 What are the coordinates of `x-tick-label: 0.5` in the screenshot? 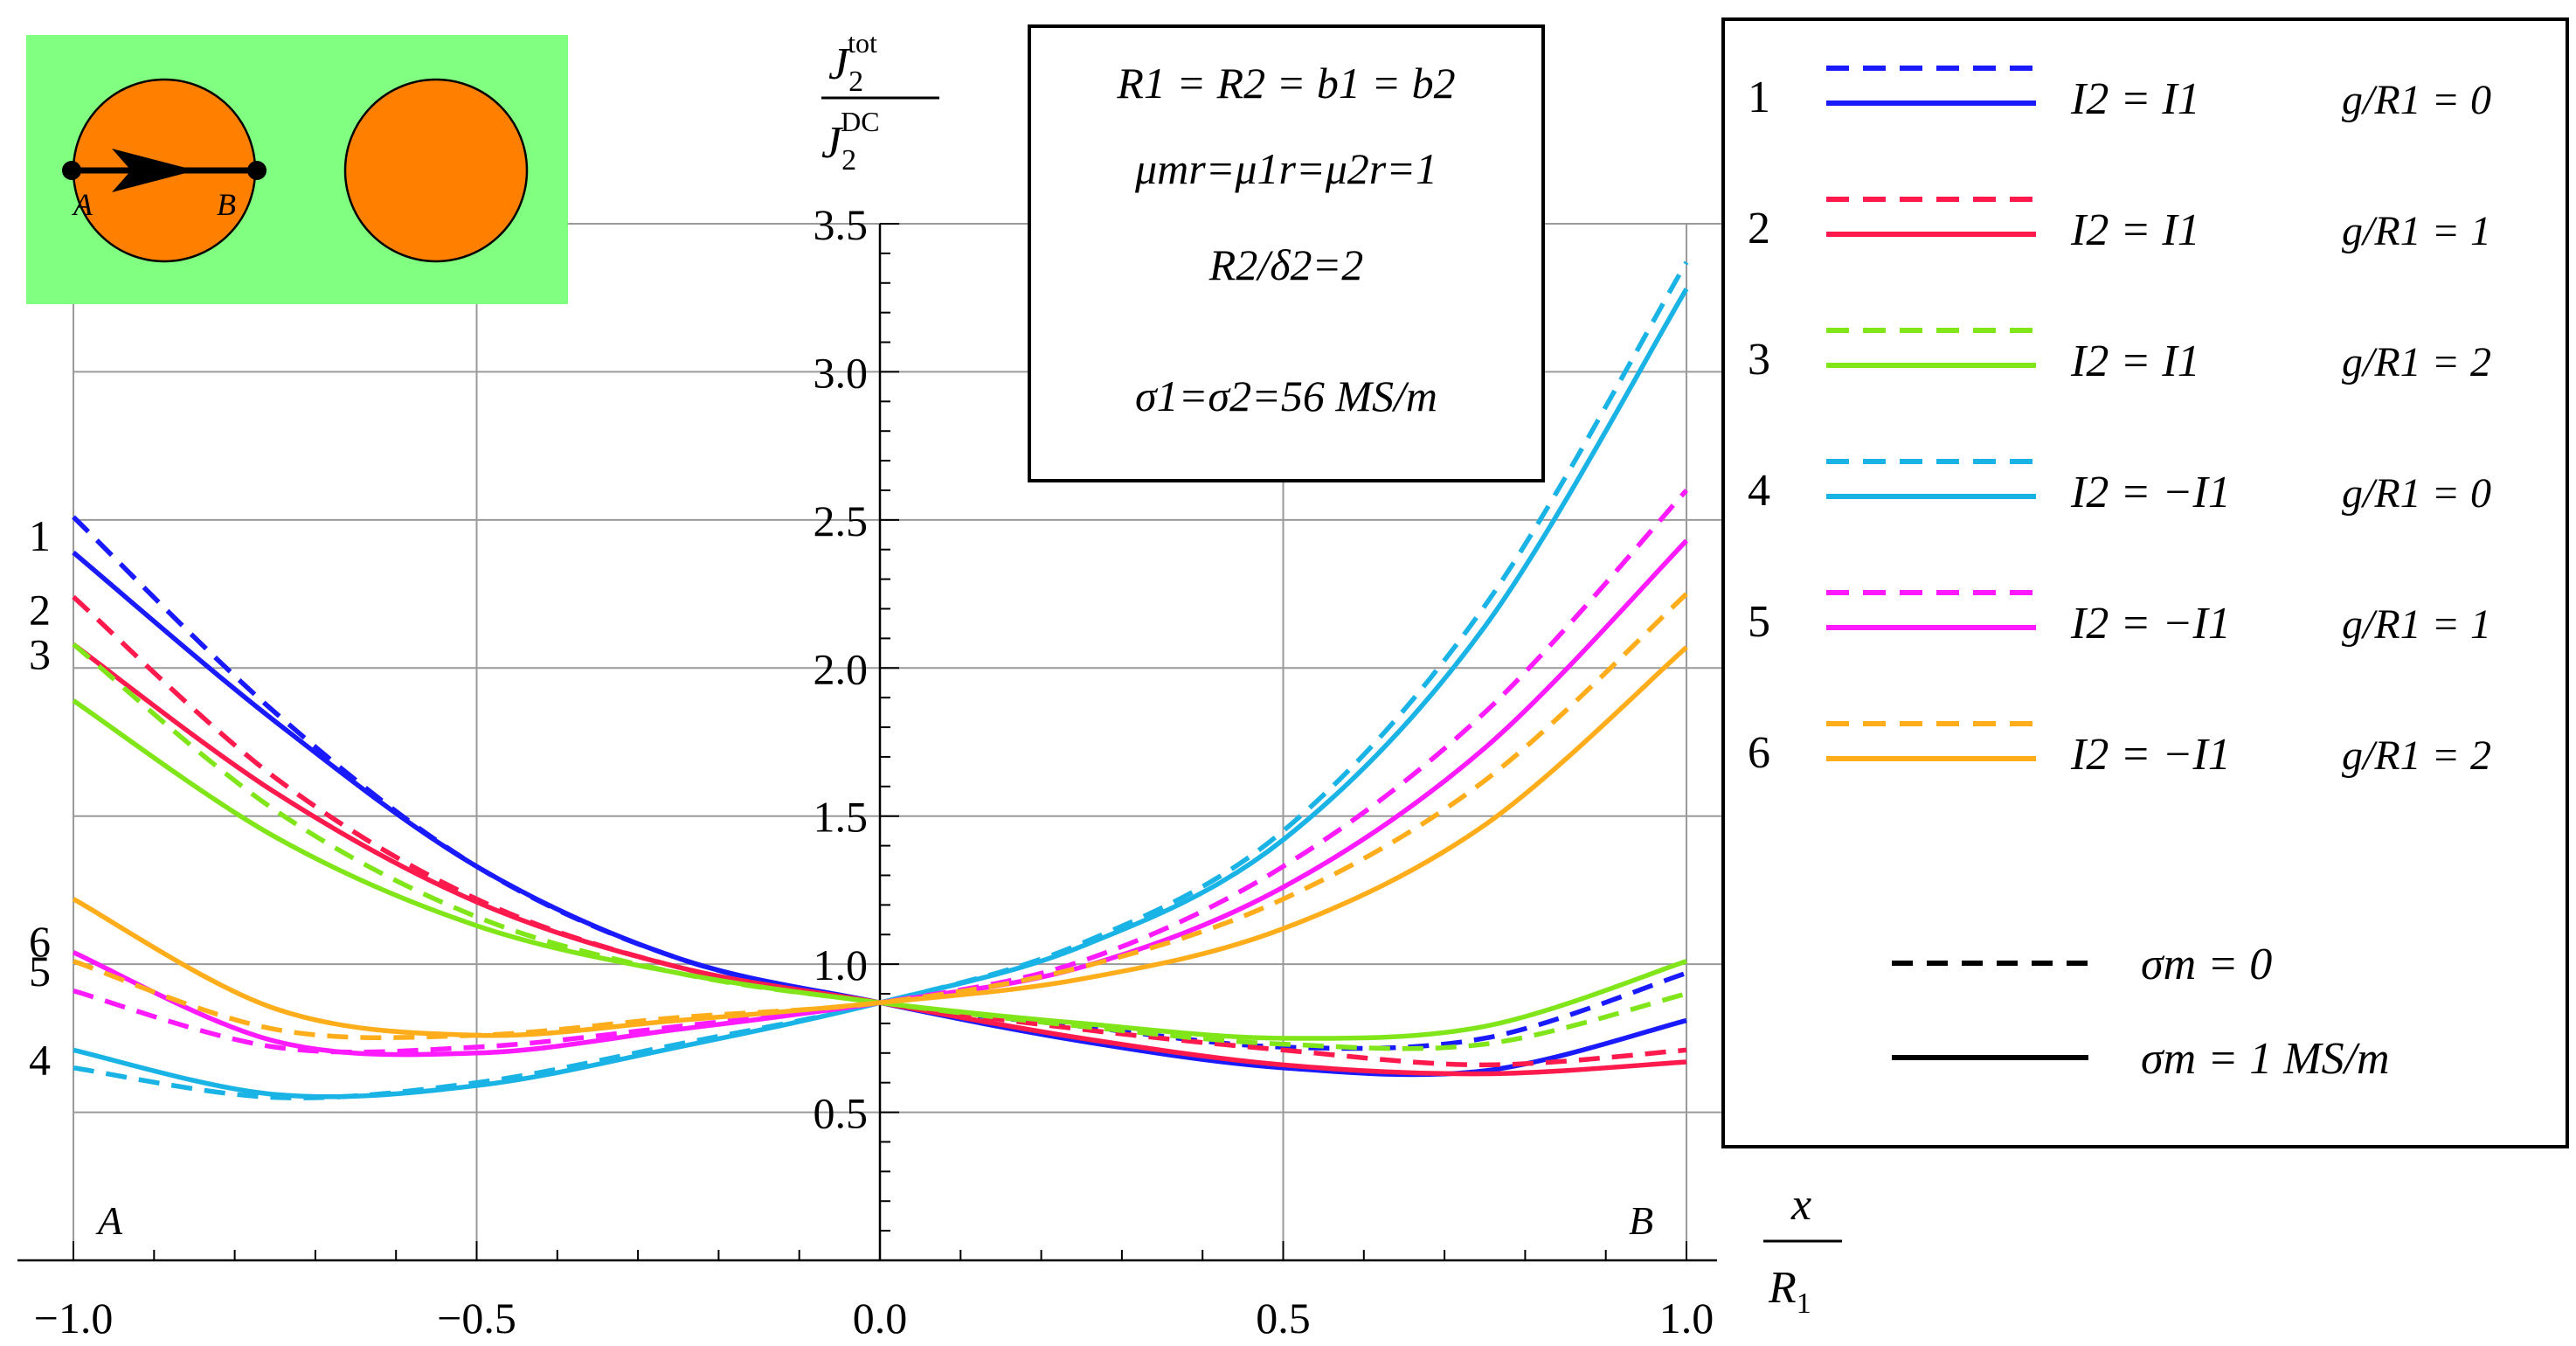 It's located at (1283, 1318).